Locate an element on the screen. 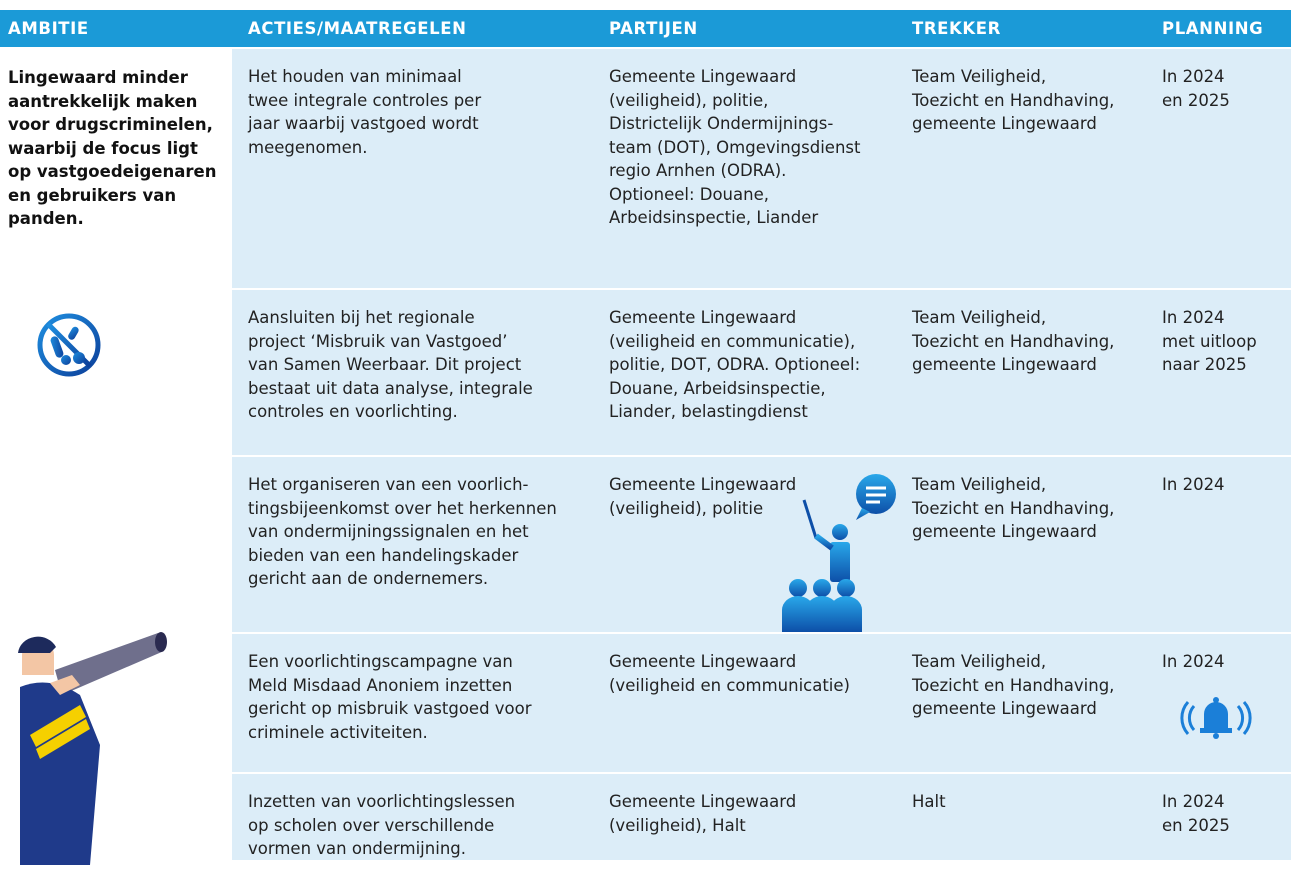 This screenshot has width=1291, height=886. table-cell: Gemeente Lingewaard (veiligheid), Halt is located at coordinates (702, 813).